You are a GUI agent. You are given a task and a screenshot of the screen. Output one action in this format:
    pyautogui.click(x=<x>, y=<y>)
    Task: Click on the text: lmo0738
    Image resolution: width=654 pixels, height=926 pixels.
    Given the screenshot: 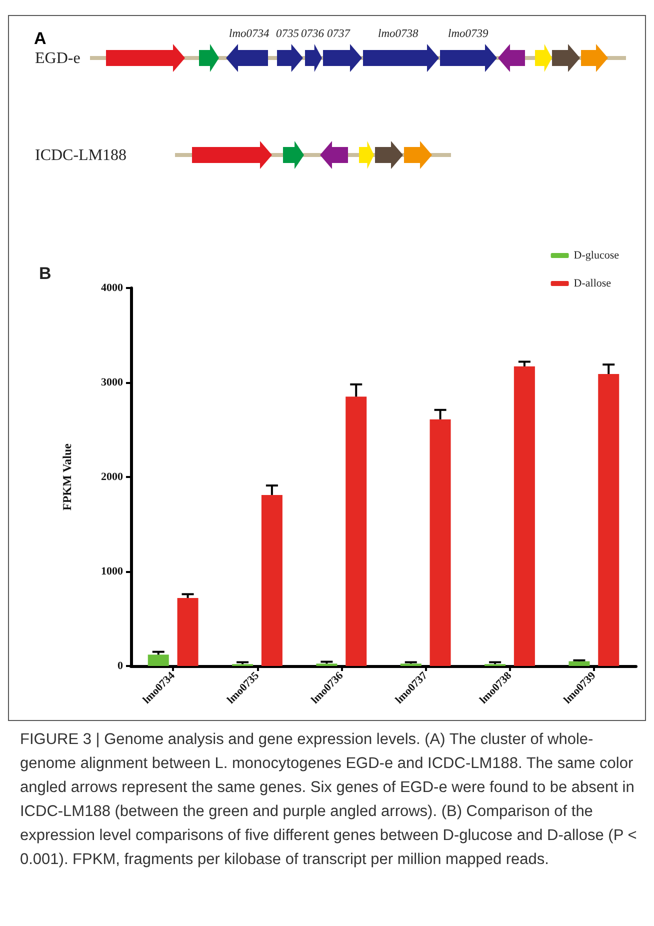 What is the action you would take?
    pyautogui.click(x=398, y=34)
    